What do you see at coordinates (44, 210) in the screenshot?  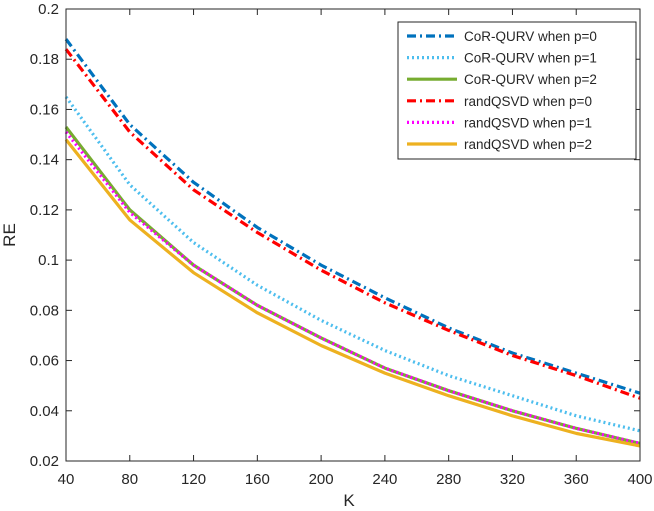 I see `y-tick-label: 0.12` at bounding box center [44, 210].